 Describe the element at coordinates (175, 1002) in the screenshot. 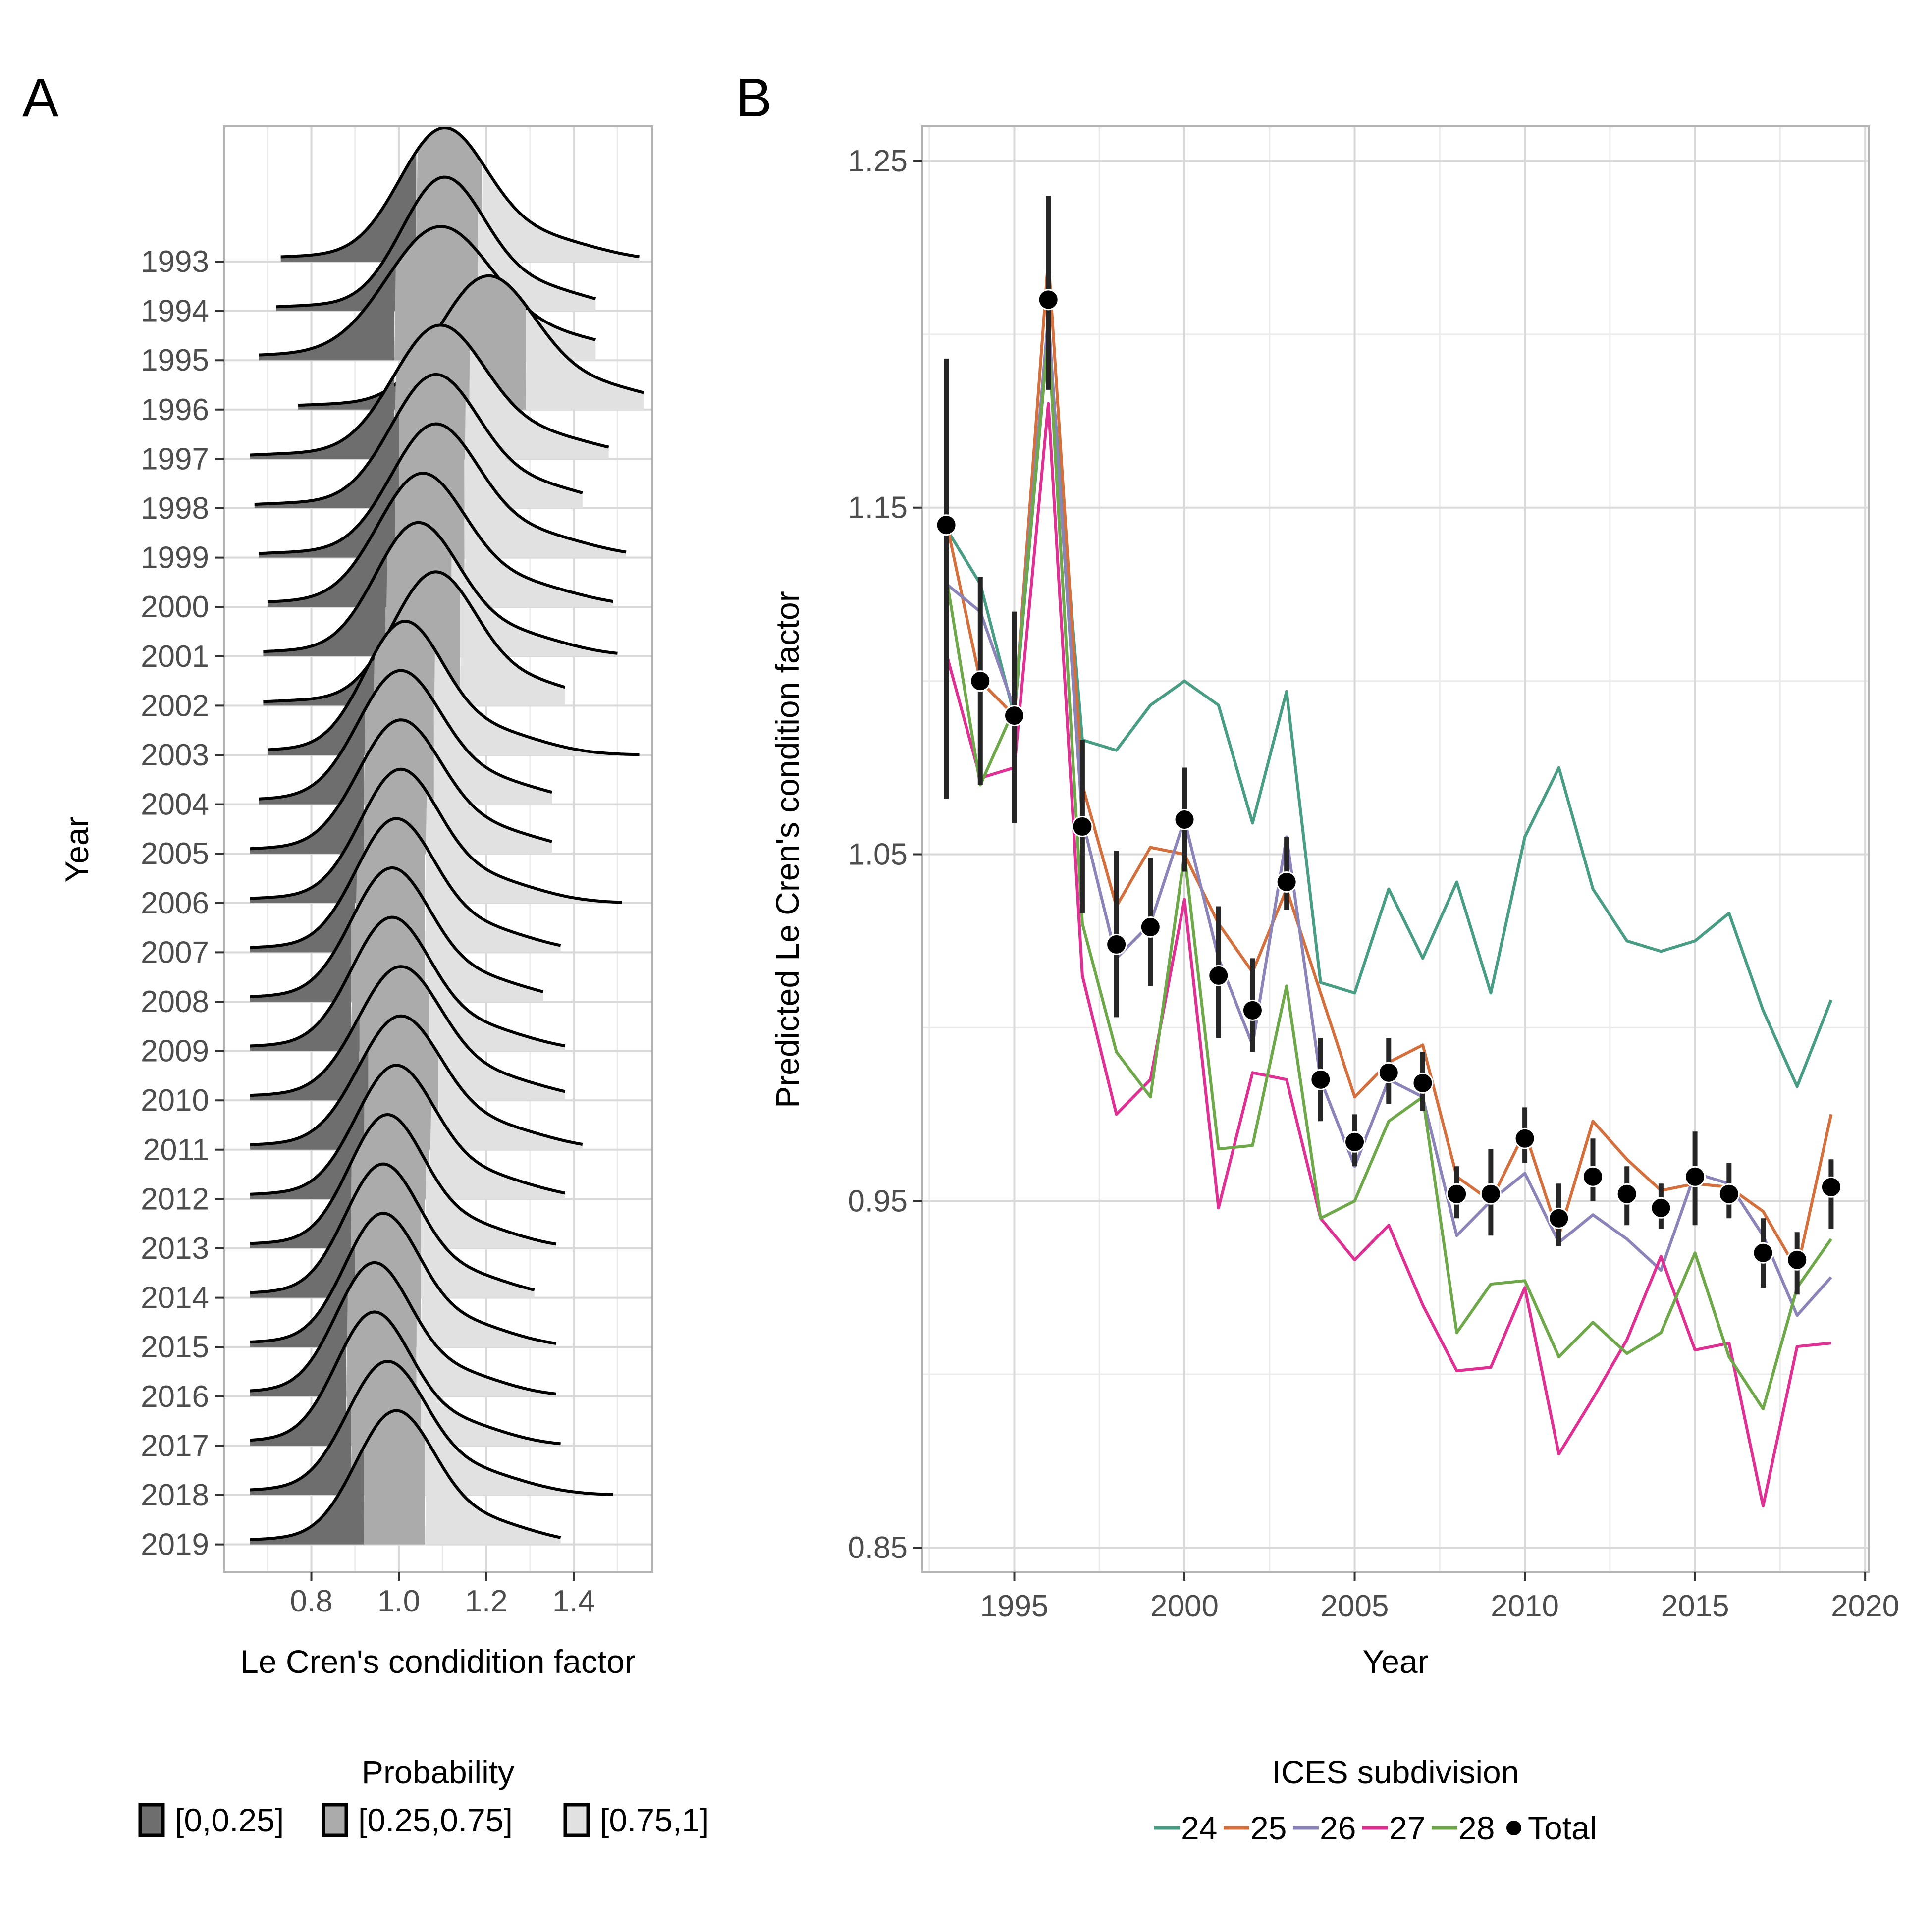

I see `ridgeline-year-label: 2008` at that location.